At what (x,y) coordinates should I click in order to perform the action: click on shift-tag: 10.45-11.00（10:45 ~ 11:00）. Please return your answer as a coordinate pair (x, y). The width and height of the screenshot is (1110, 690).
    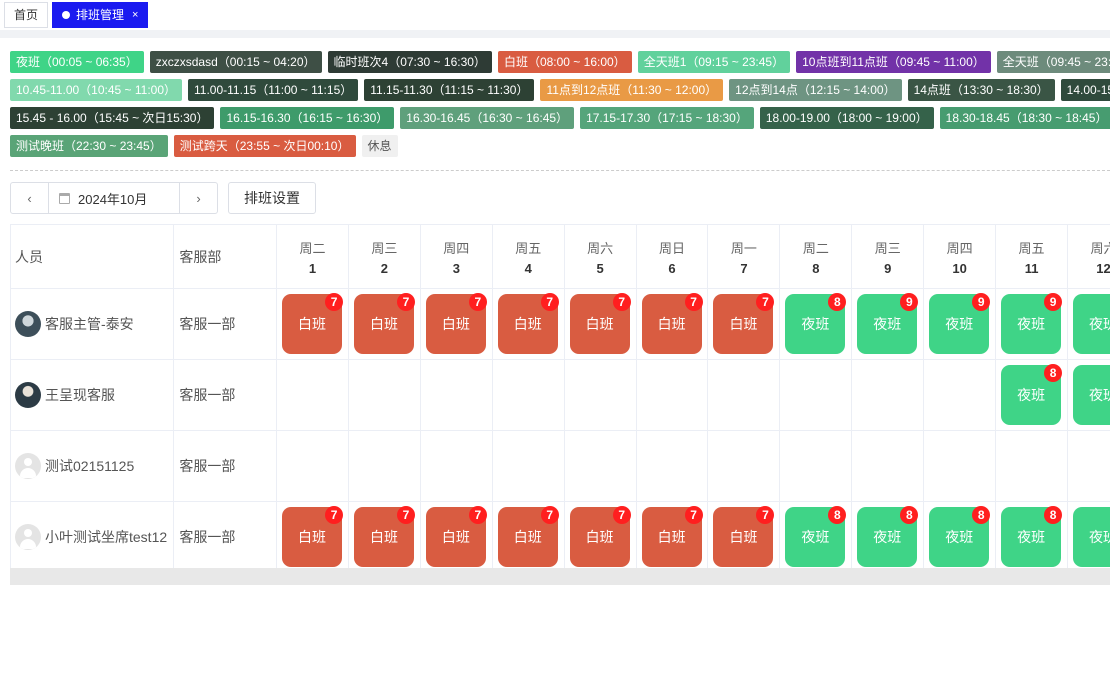
    Looking at the image, I should click on (96, 90).